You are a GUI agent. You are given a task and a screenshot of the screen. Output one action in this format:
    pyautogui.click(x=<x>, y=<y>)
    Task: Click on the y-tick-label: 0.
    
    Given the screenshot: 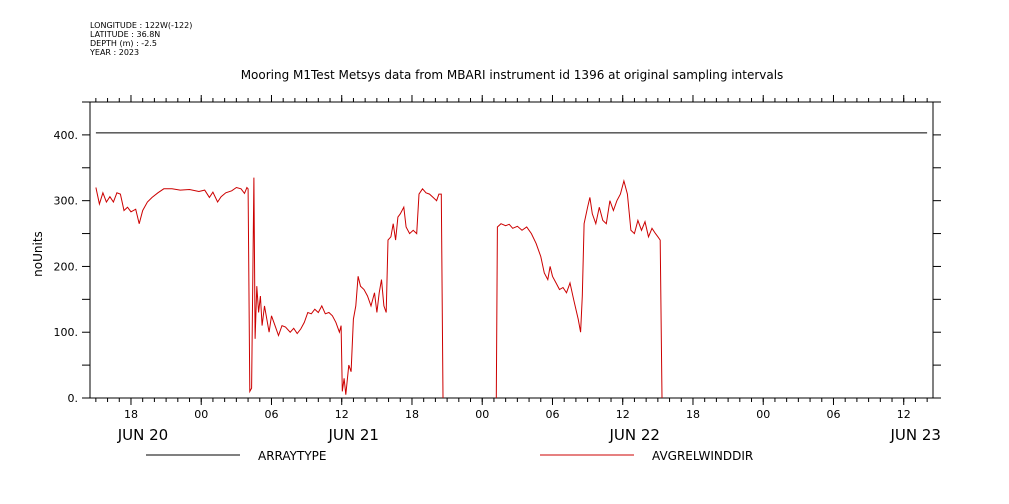 What is the action you would take?
    pyautogui.click(x=73, y=398)
    